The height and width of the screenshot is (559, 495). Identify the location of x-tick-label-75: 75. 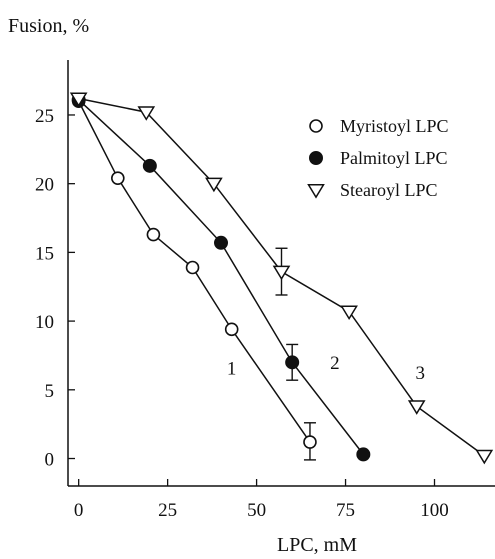
(345, 510).